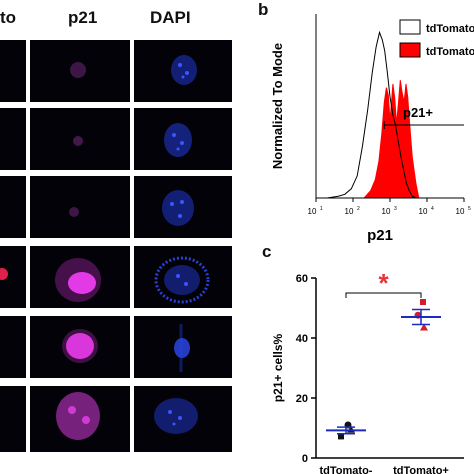 This screenshot has height=474, width=474. What do you see at coordinates (450, 29) in the screenshot?
I see `legend-label-neg: tdTomato-` at bounding box center [450, 29].